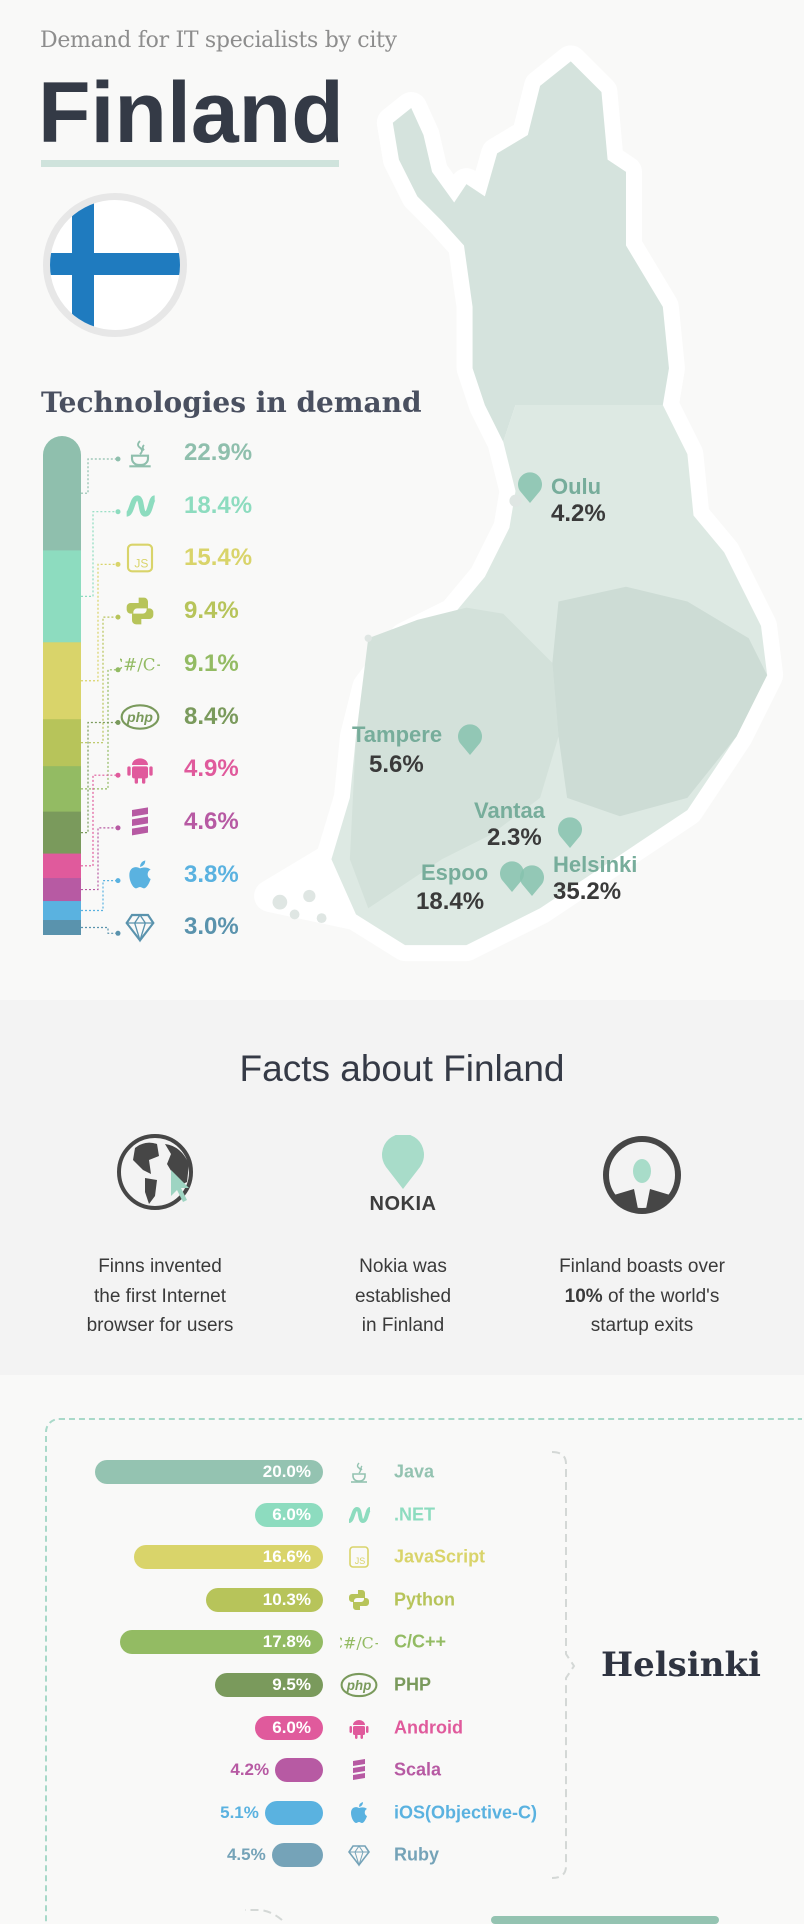  Describe the element at coordinates (642, 1296) in the screenshot. I see `fact-3-line-2: 10% of the world's` at that location.